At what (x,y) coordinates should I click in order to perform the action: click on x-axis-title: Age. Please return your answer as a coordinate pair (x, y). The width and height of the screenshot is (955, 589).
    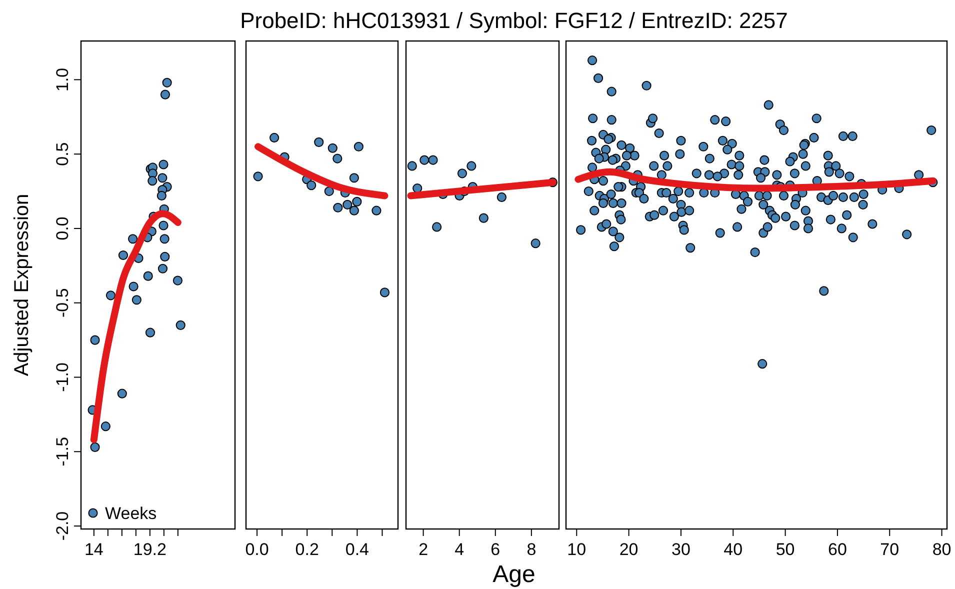
    Looking at the image, I should click on (514, 574).